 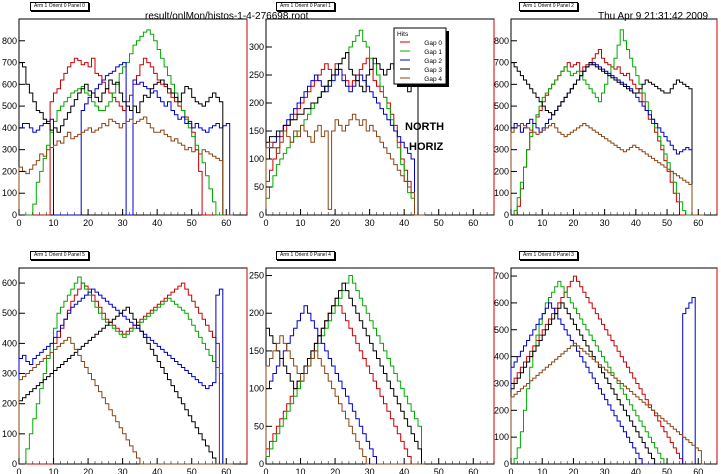 I want to click on panel-1-title: Arm 1 Orient 0 Panel 1, so click(x=305, y=6).